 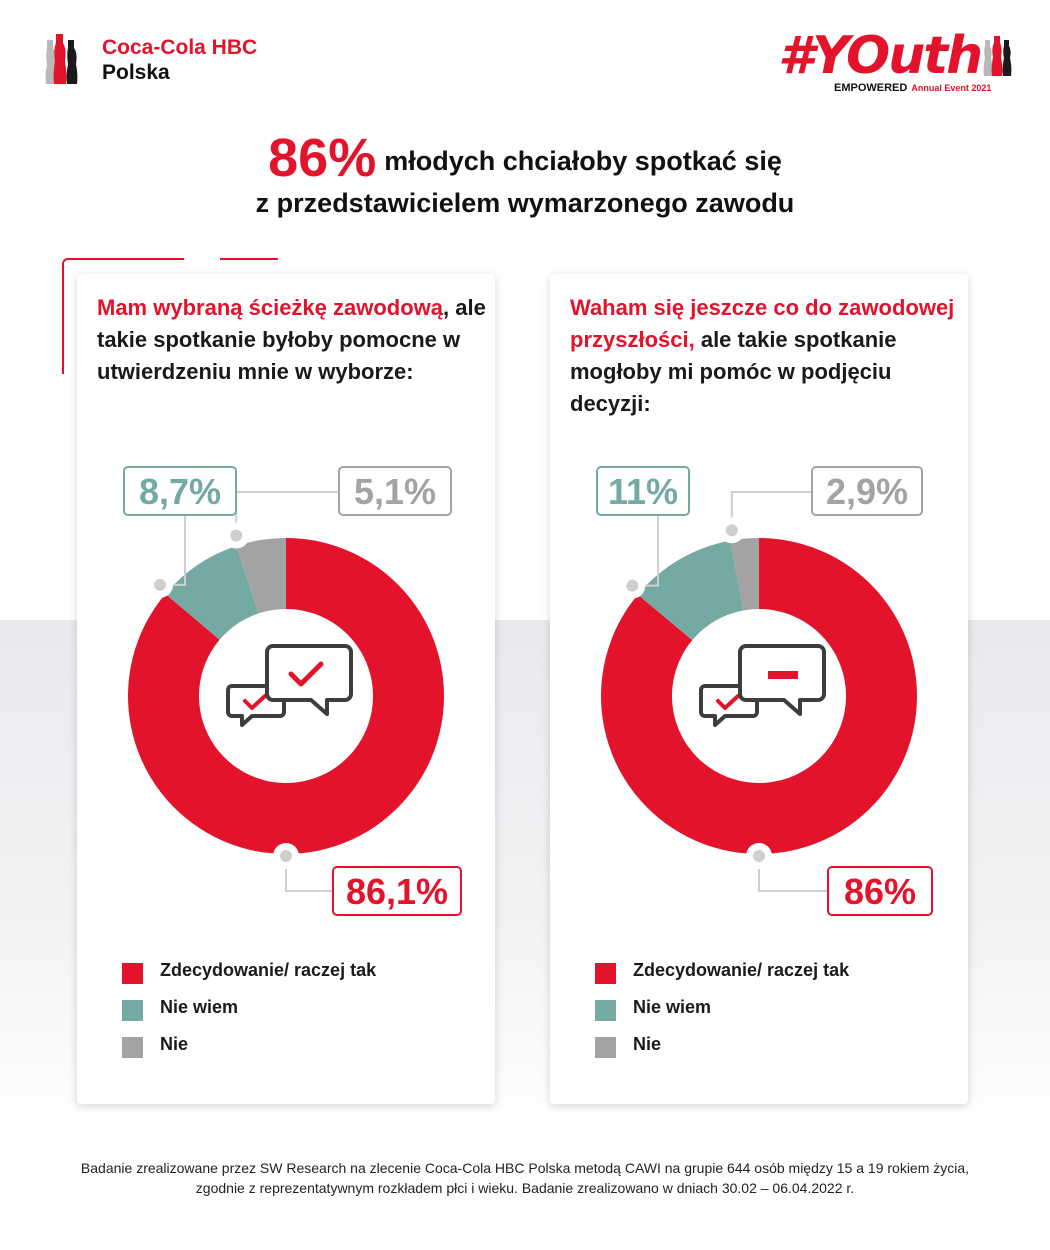 I want to click on youth-logo-event: Annual Event 2021, so click(x=951, y=88).